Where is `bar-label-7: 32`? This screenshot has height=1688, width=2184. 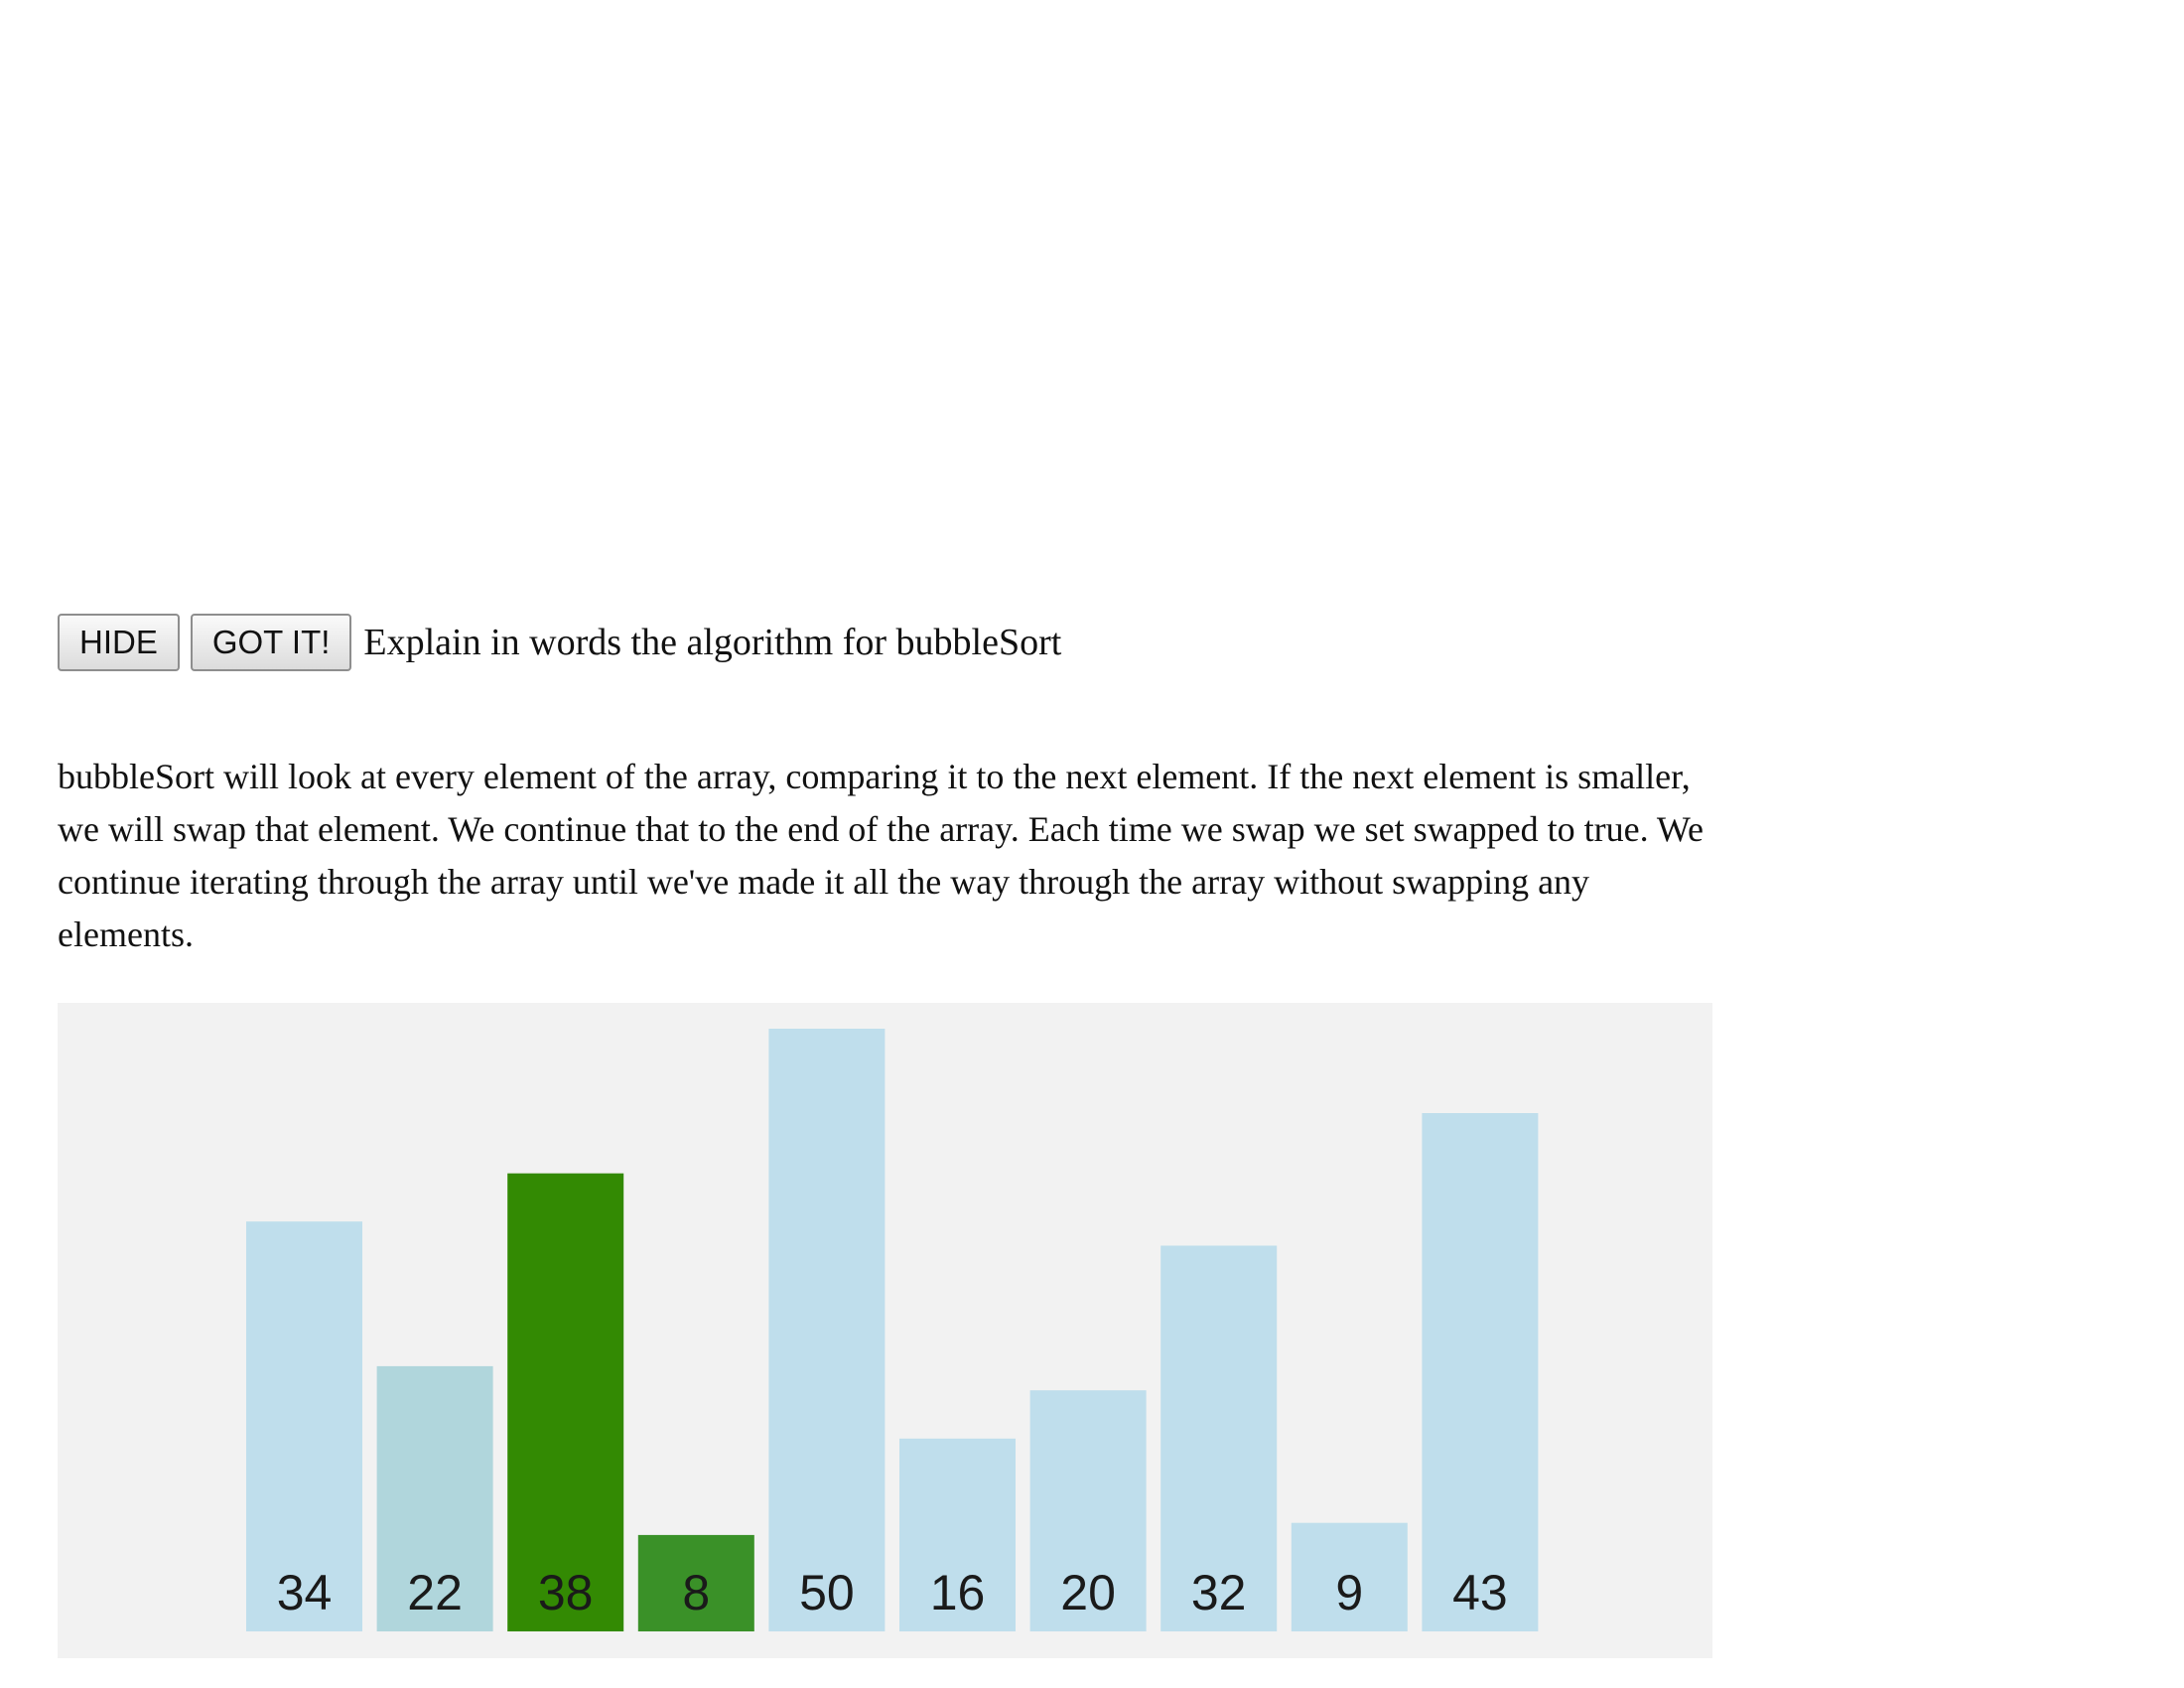 bar-label-7: 32 is located at coordinates (1219, 1592).